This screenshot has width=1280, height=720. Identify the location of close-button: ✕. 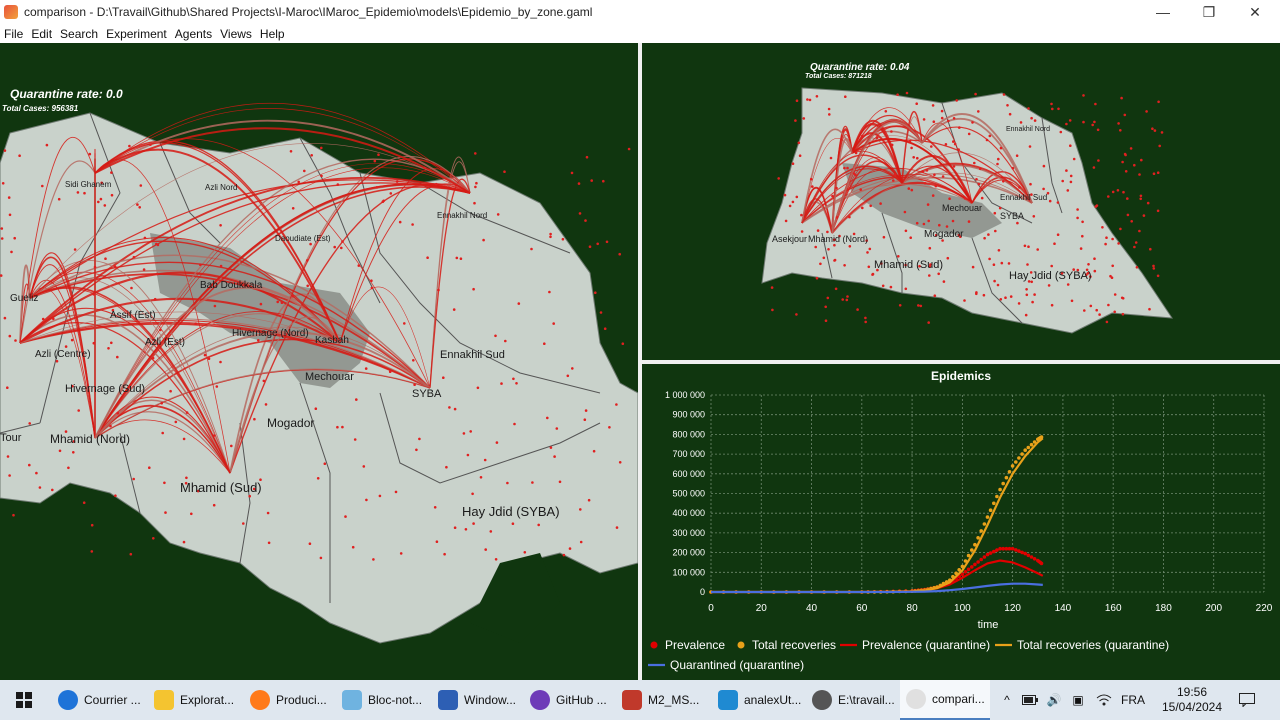
(1255, 11).